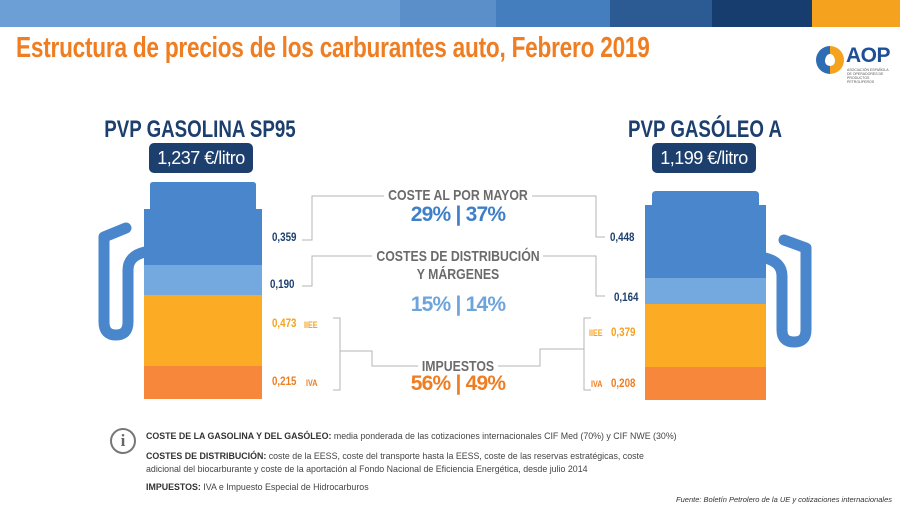 The width and height of the screenshot is (900, 507). What do you see at coordinates (785, 291) in the screenshot?
I see `gasoleo-nozzle-icon` at bounding box center [785, 291].